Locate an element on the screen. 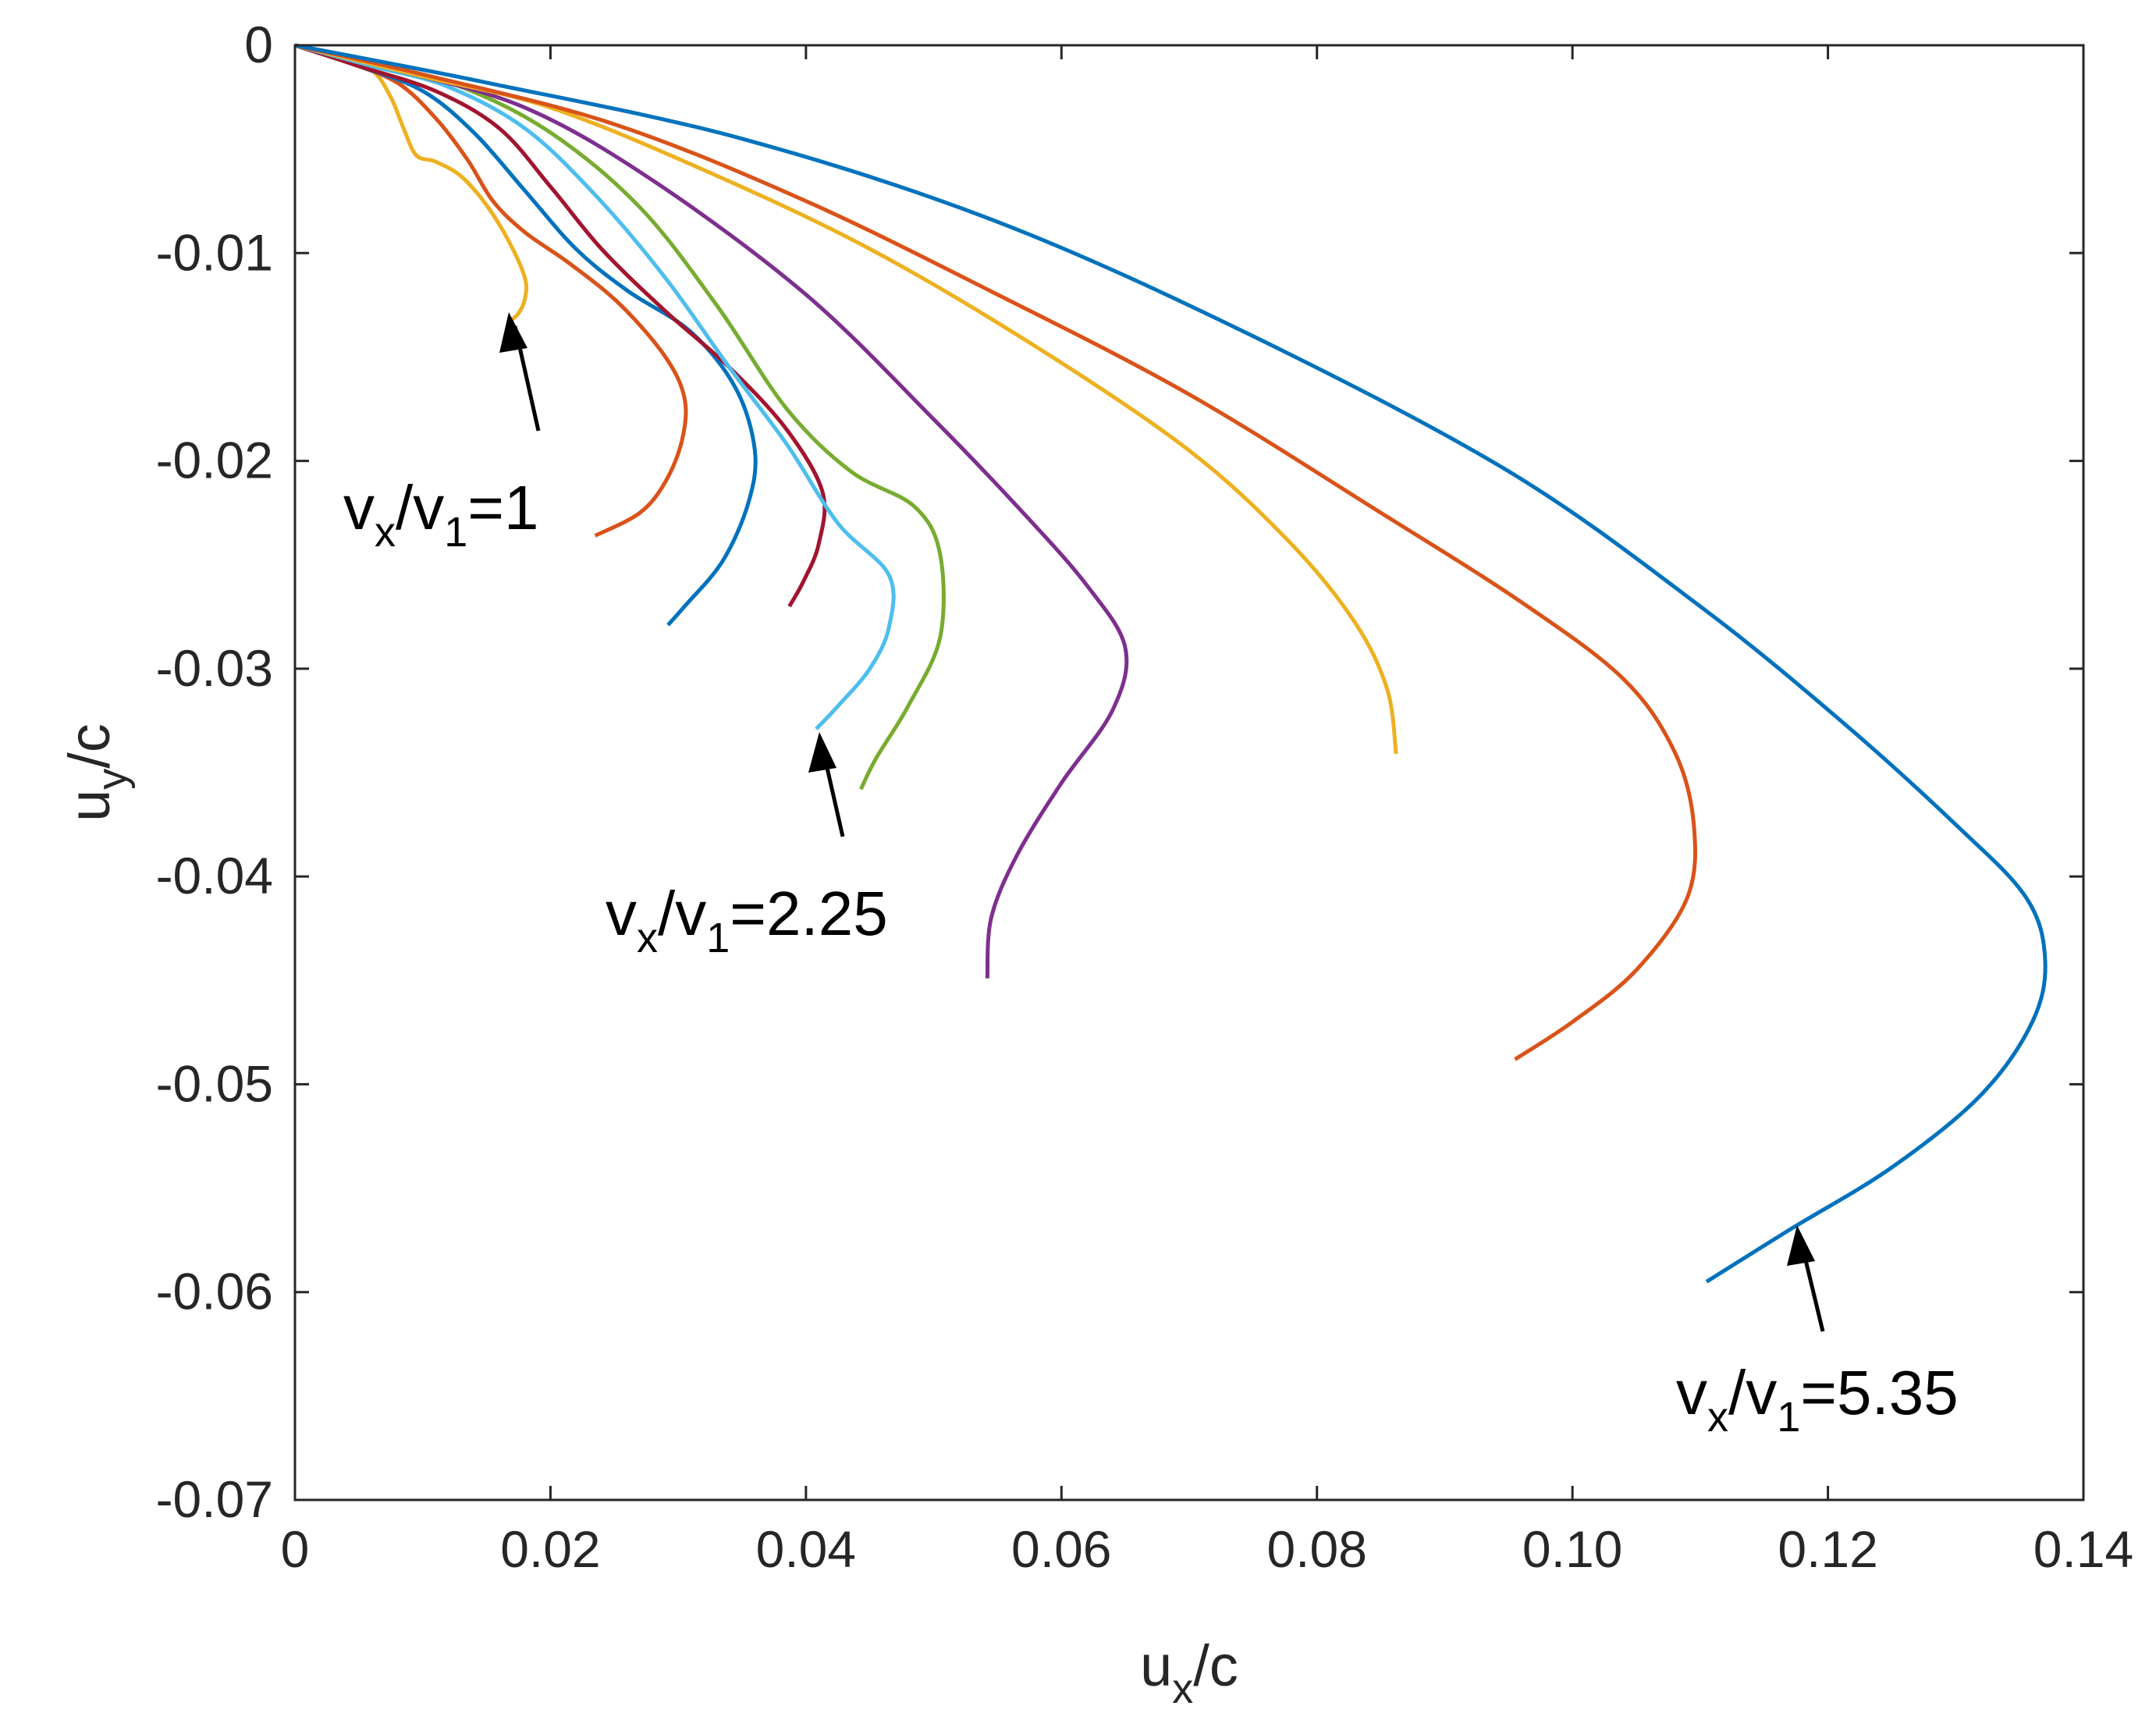 Image resolution: width=2156 pixels, height=1720 pixels. y-tick-label-2: -0.02 is located at coordinates (214, 461).